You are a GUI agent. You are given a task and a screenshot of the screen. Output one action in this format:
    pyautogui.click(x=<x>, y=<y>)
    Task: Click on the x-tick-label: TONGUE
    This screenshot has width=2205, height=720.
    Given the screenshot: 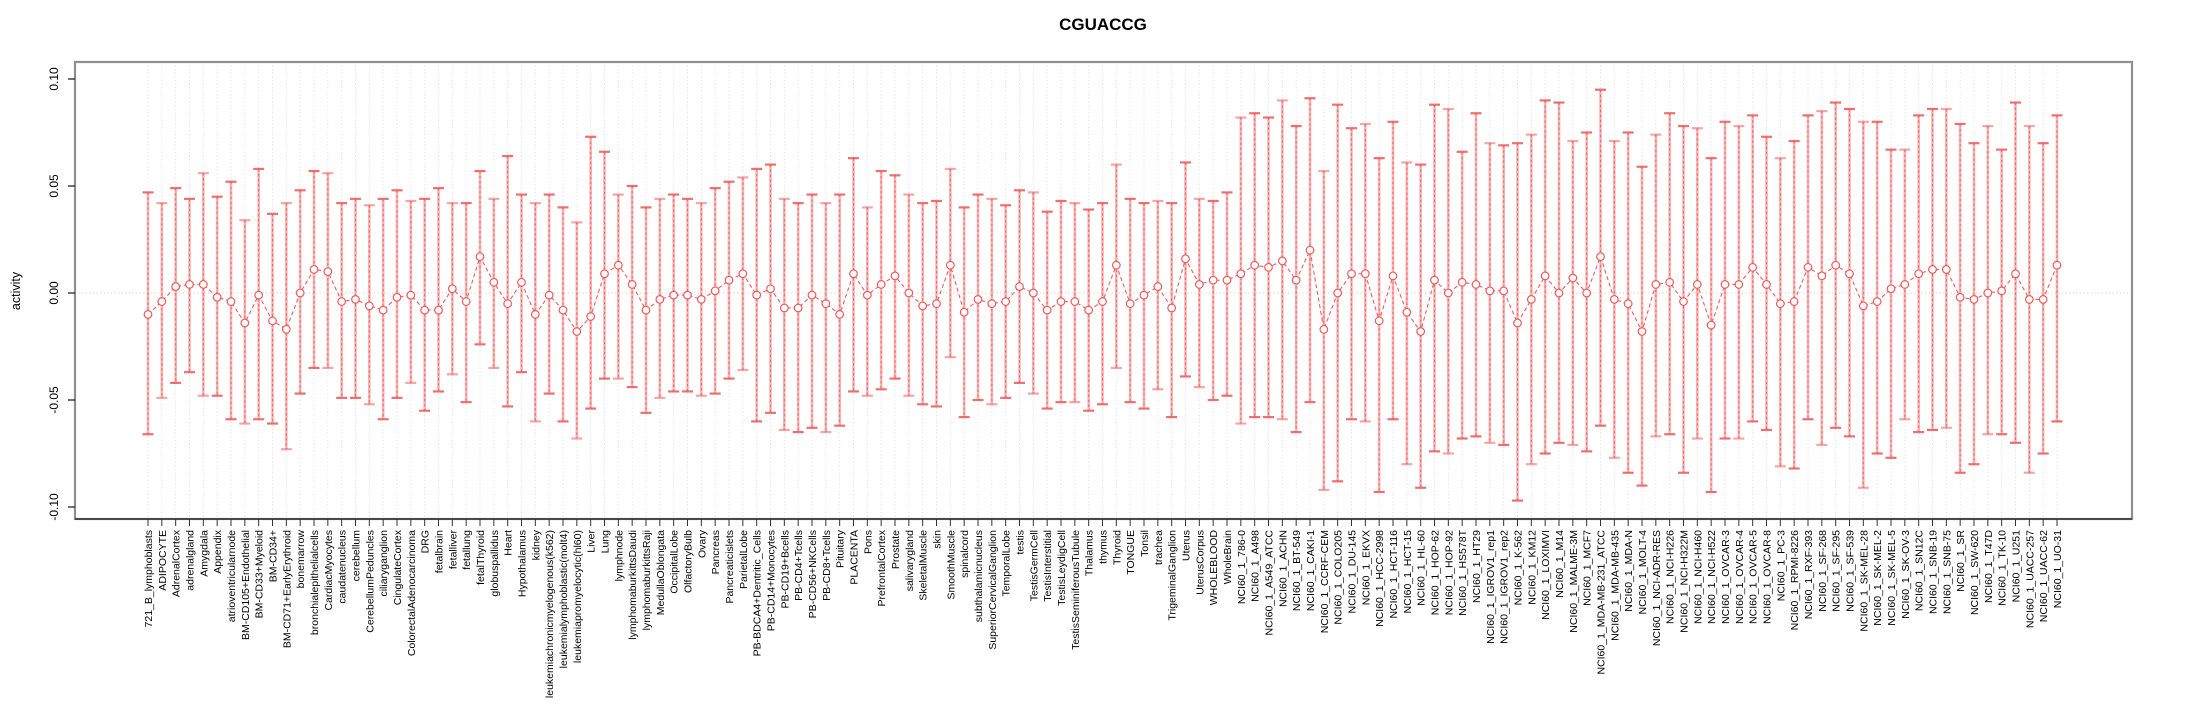 What is the action you would take?
    pyautogui.click(x=1131, y=552)
    